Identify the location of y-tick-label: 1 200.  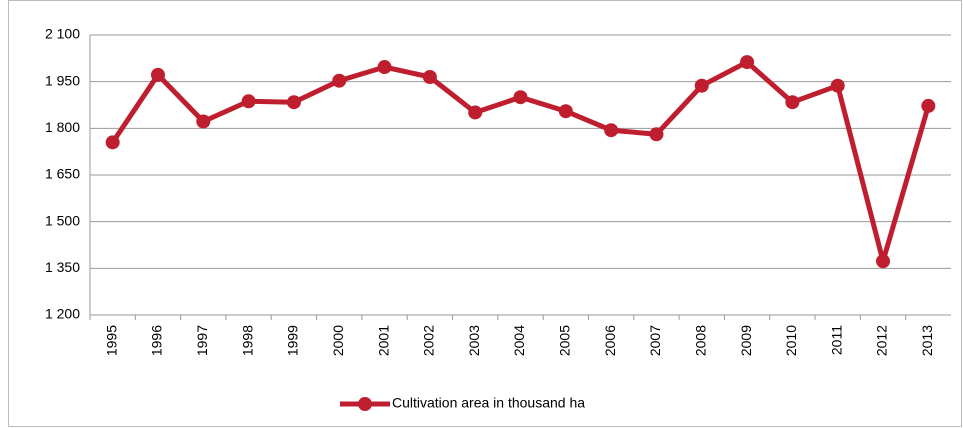
(62, 314).